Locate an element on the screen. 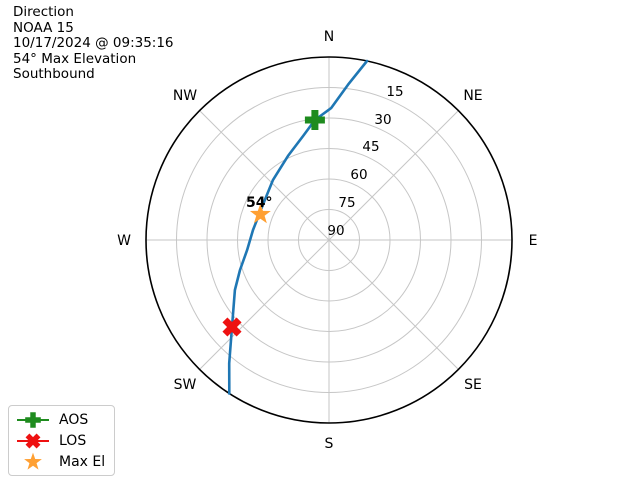 The width and height of the screenshot is (640, 480). legend-box: AOS LOS Max El is located at coordinates (62, 440).